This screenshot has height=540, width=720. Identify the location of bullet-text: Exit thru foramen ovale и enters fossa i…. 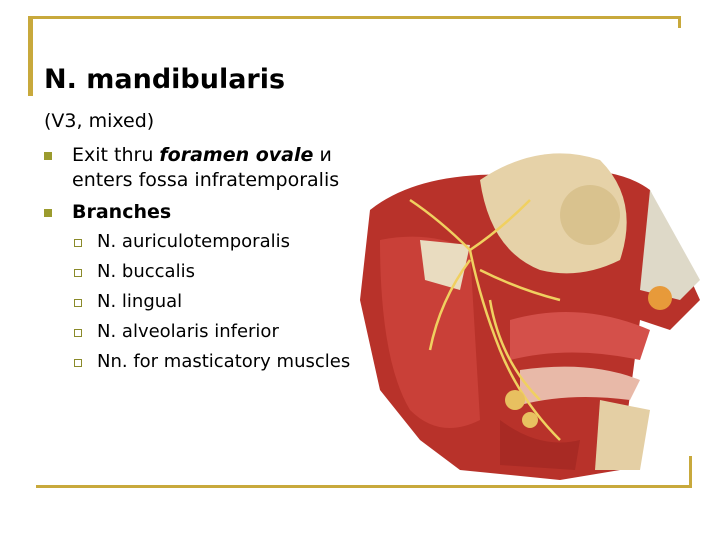
(229, 168).